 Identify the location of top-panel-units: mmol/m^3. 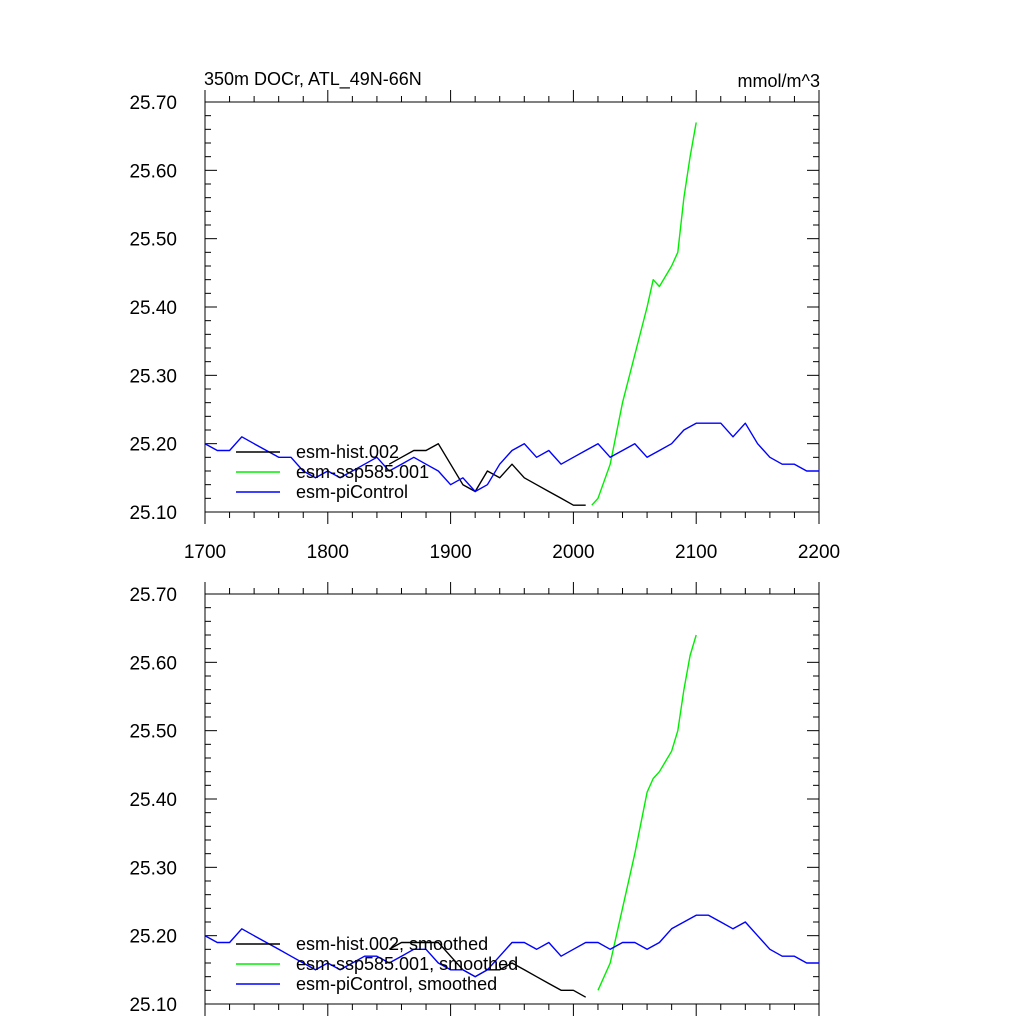
(779, 81).